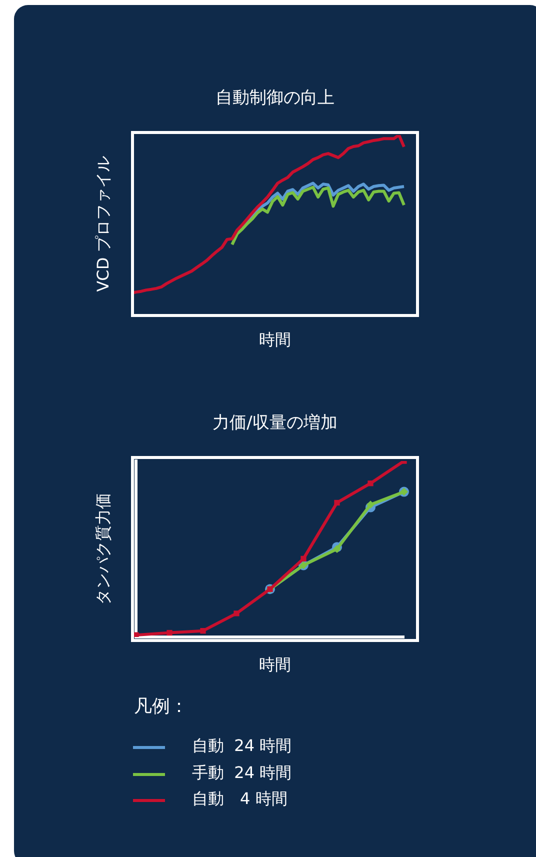 Image resolution: width=536 pixels, height=857 pixels. I want to click on chart-title: 自動制御の向上, so click(275, 98).